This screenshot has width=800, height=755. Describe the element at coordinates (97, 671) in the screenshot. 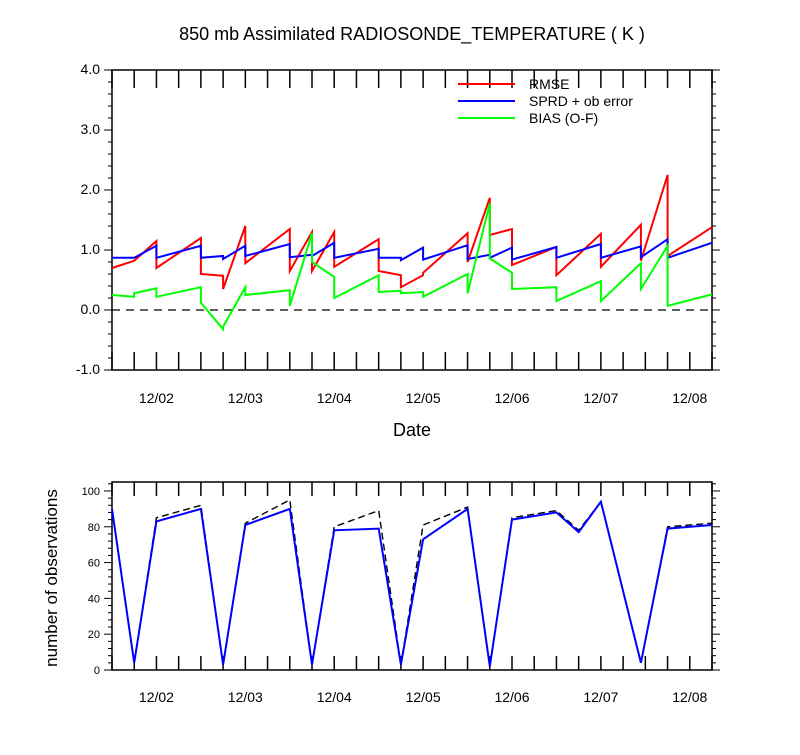

I see `y-tick-label: 0` at that location.